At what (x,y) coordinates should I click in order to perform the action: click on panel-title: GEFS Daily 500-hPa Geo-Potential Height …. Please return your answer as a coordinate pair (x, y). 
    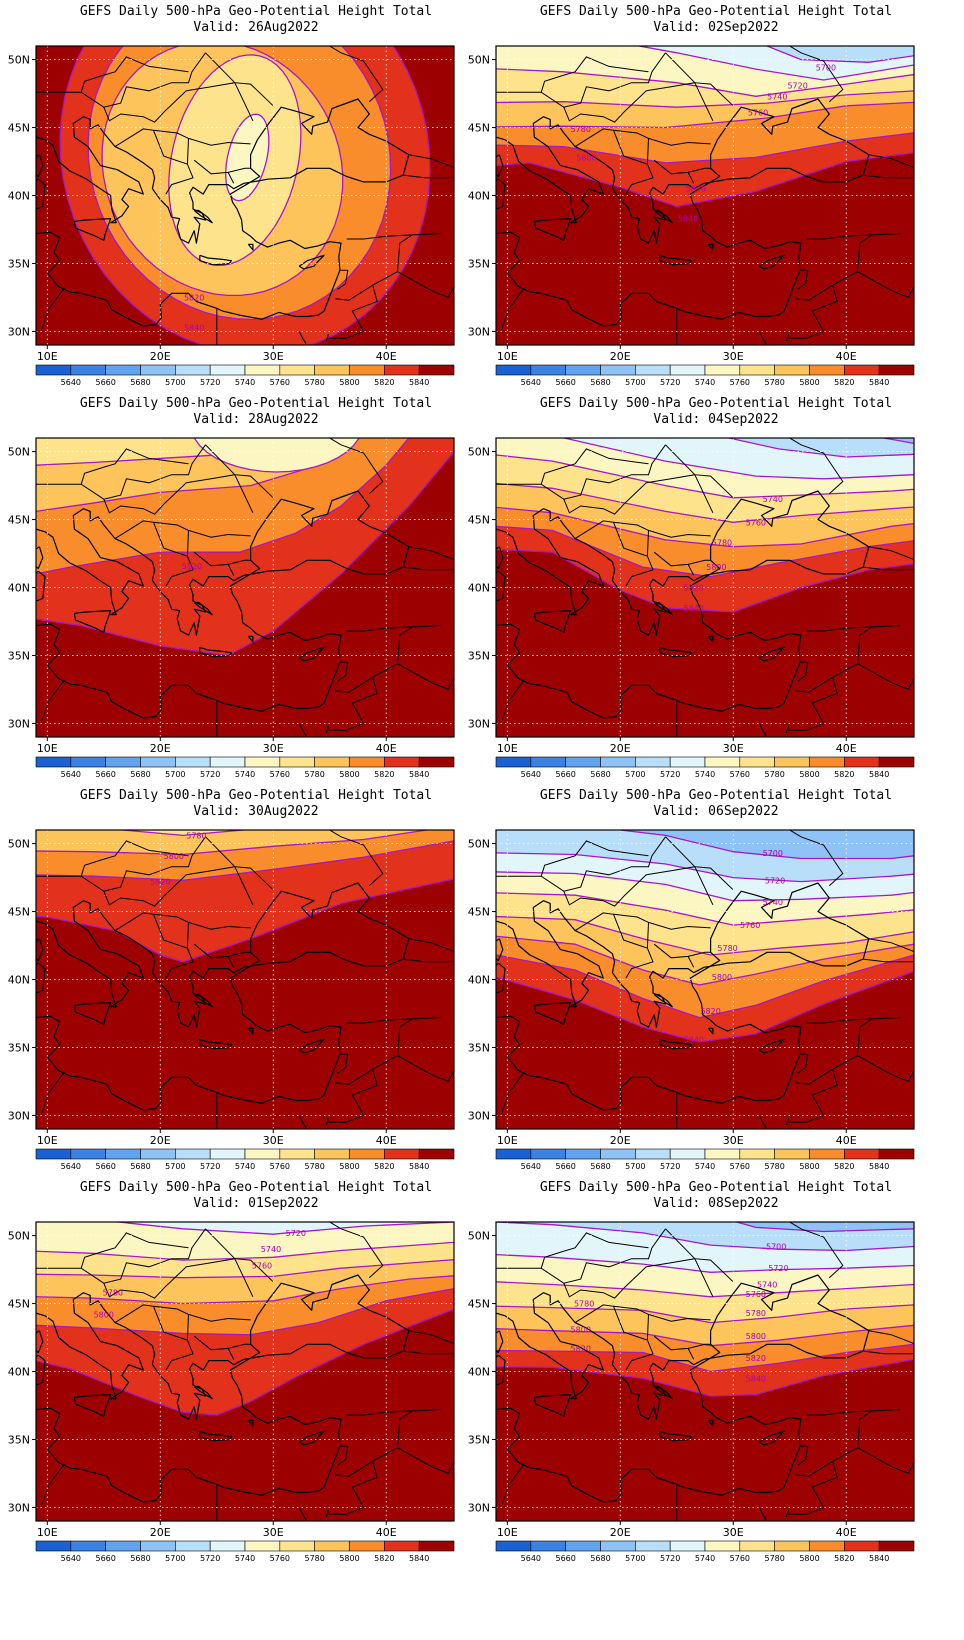
    Looking at the image, I should click on (716, 1187).